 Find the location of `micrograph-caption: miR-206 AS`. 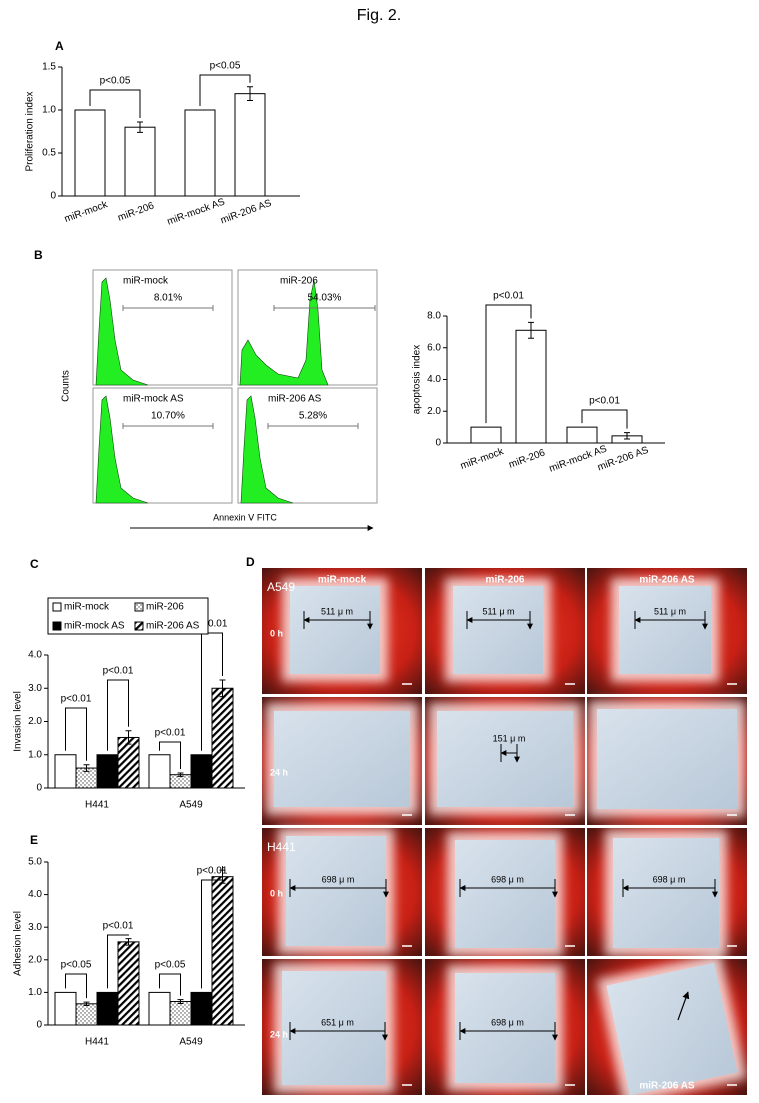

micrograph-caption: miR-206 AS is located at coordinates (667, 1086).